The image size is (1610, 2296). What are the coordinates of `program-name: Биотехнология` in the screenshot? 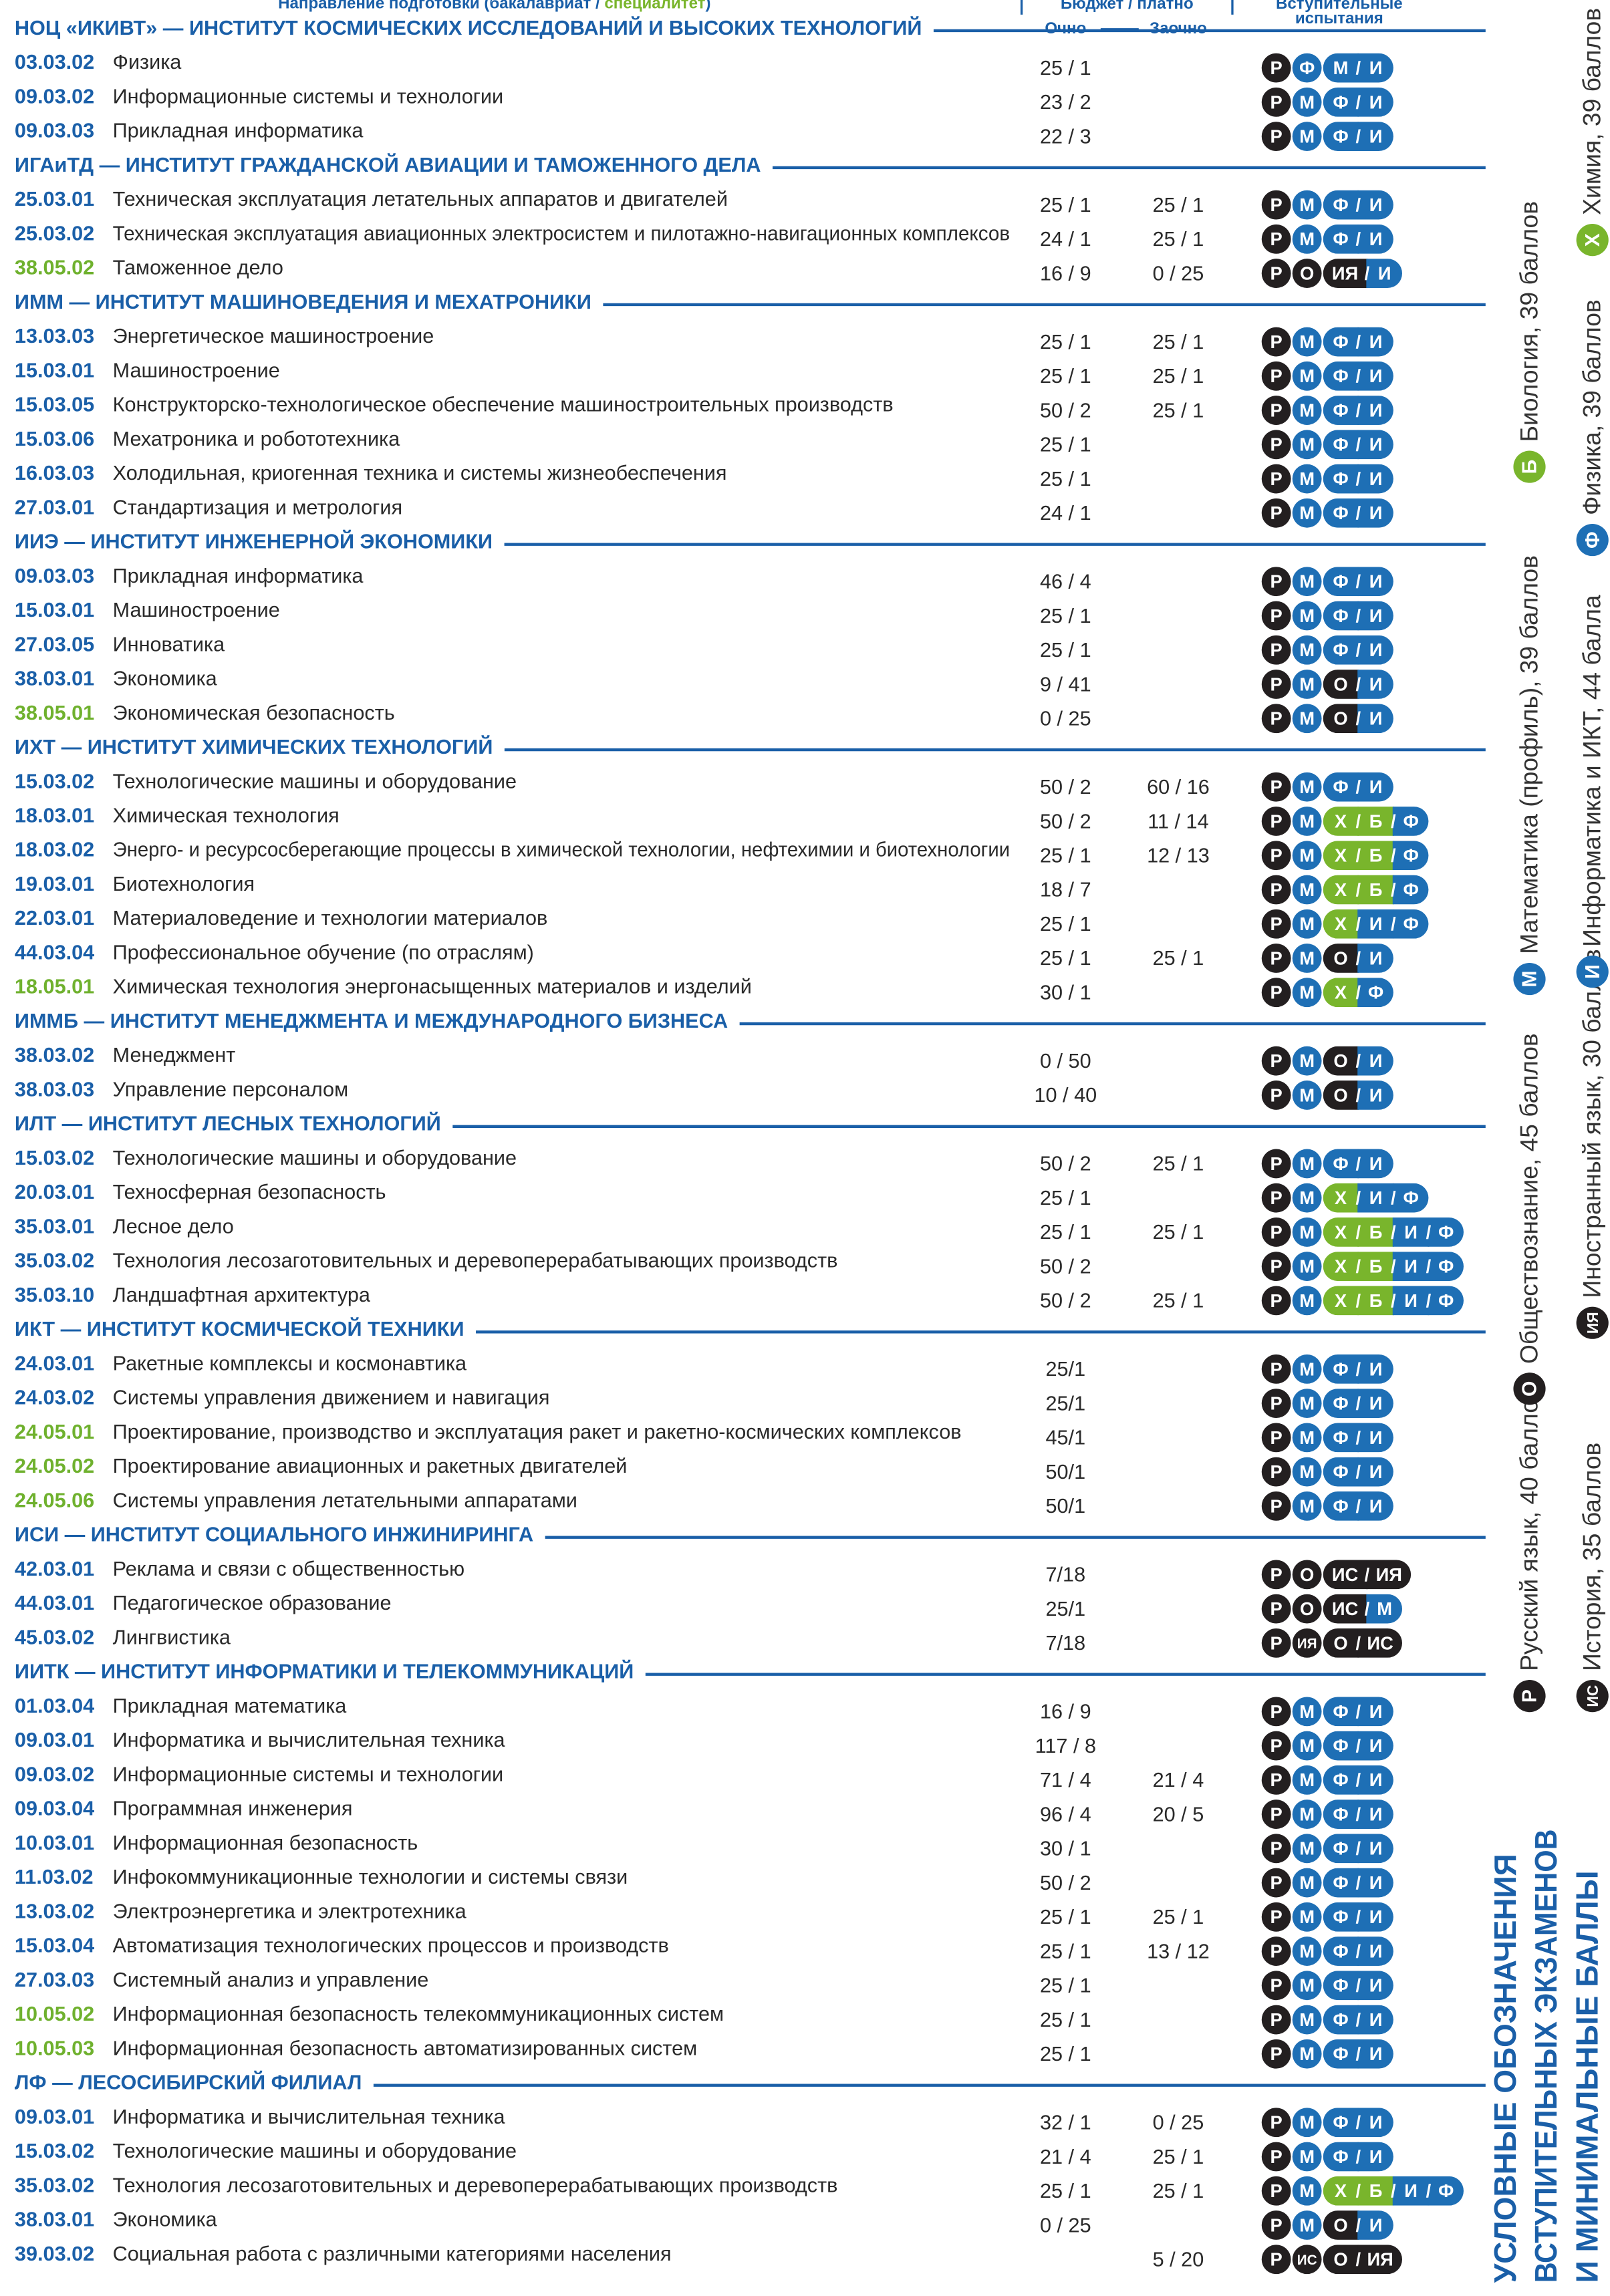 It's located at (184, 884).